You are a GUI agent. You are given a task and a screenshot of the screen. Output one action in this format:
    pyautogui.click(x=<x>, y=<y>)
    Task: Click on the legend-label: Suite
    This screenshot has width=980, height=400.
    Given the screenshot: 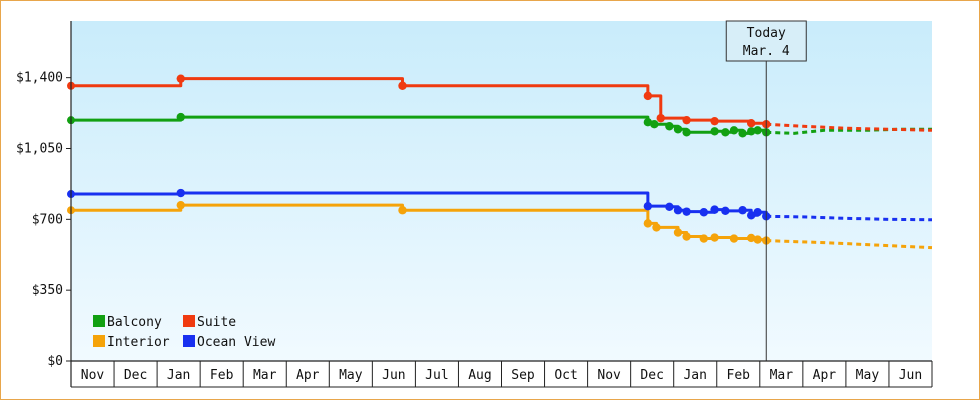 What is the action you would take?
    pyautogui.click(x=216, y=322)
    